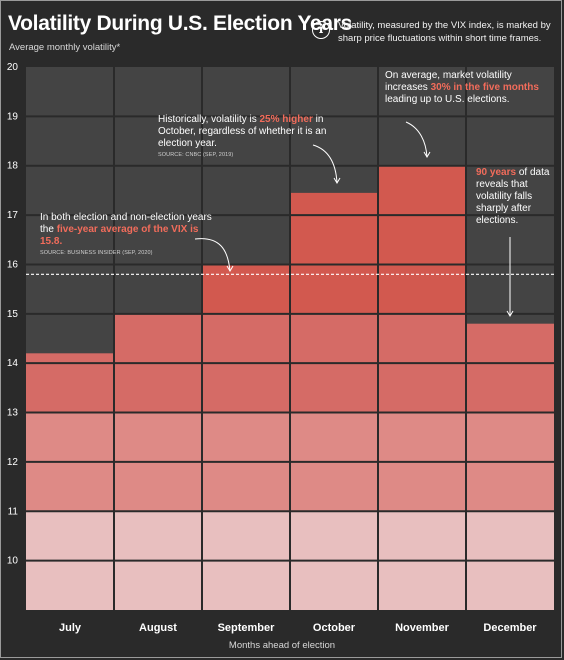 The height and width of the screenshot is (660, 564). What do you see at coordinates (158, 628) in the screenshot?
I see `x-tick-label: August` at bounding box center [158, 628].